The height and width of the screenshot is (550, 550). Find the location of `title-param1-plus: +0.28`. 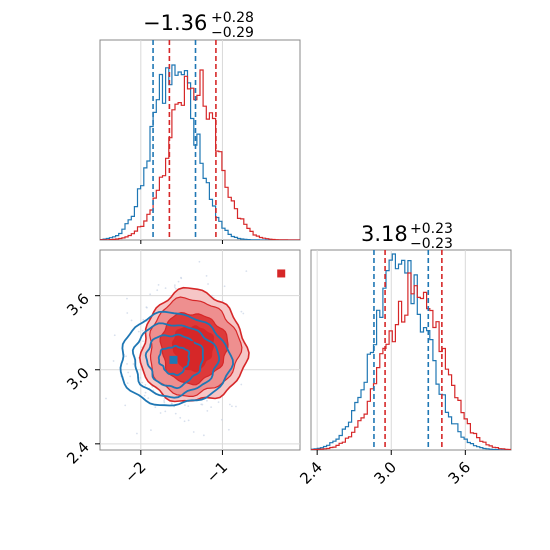

title-param1-plus: +0.28 is located at coordinates (232, 18).